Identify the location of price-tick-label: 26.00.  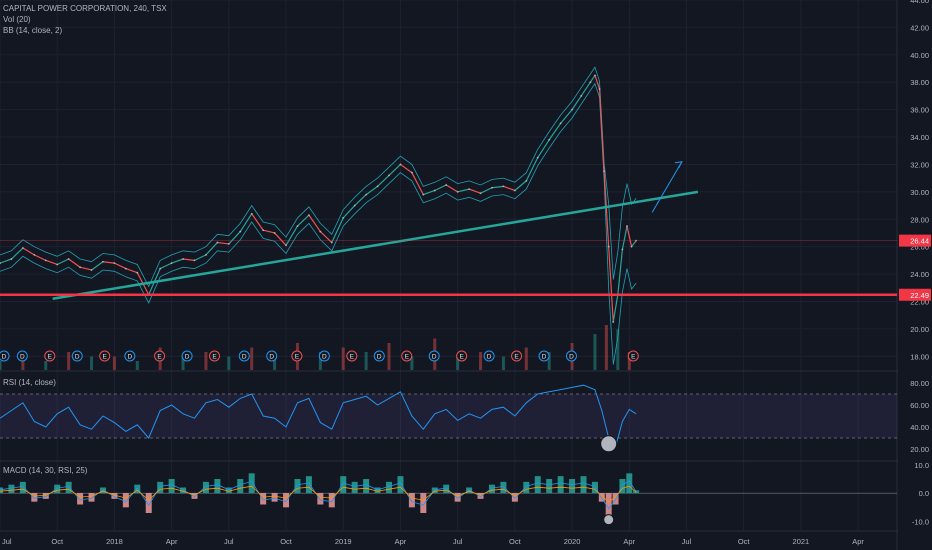
(919, 247).